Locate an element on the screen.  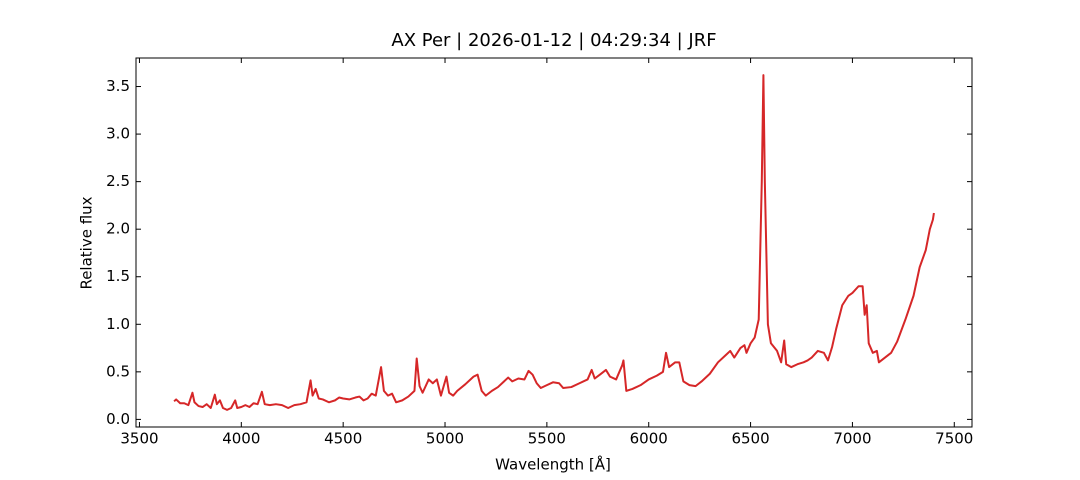
x-tick-label: 7000 is located at coordinates (852, 439).